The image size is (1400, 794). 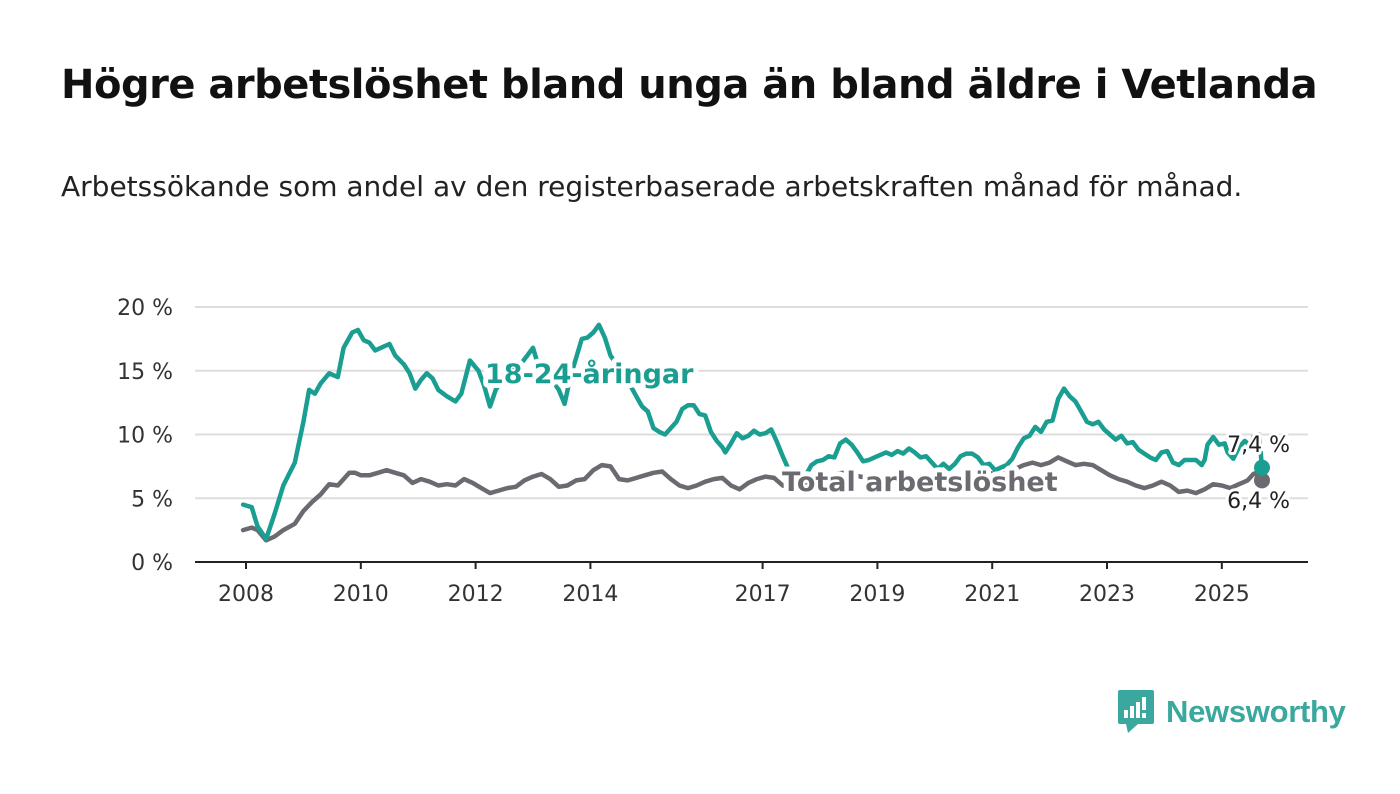 What do you see at coordinates (1222, 594) in the screenshot?
I see `x-tick-label-2025: 2025` at bounding box center [1222, 594].